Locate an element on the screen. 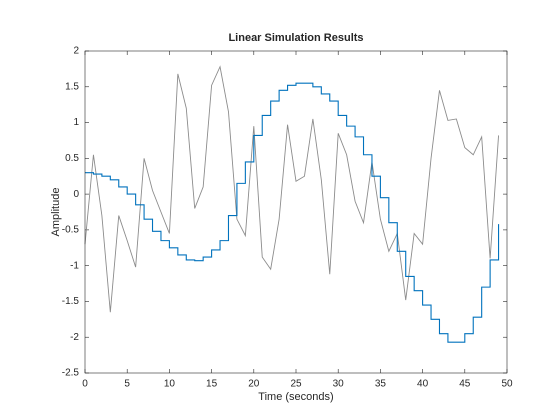 Image resolution: width=560 pixels, height=420 pixels. y-axis-label: Amplitude is located at coordinates (56, 212).